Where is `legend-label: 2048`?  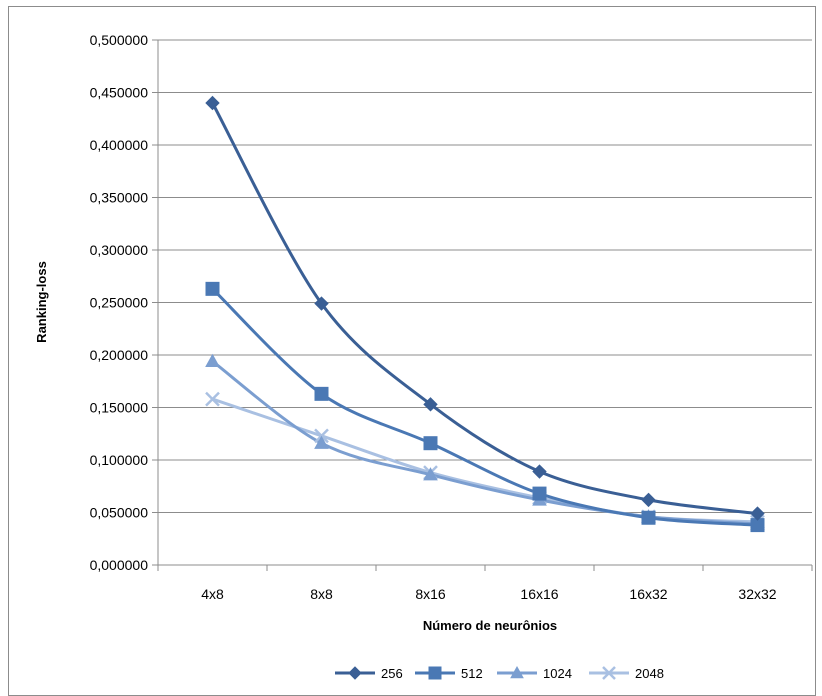 legend-label: 2048 is located at coordinates (649, 673).